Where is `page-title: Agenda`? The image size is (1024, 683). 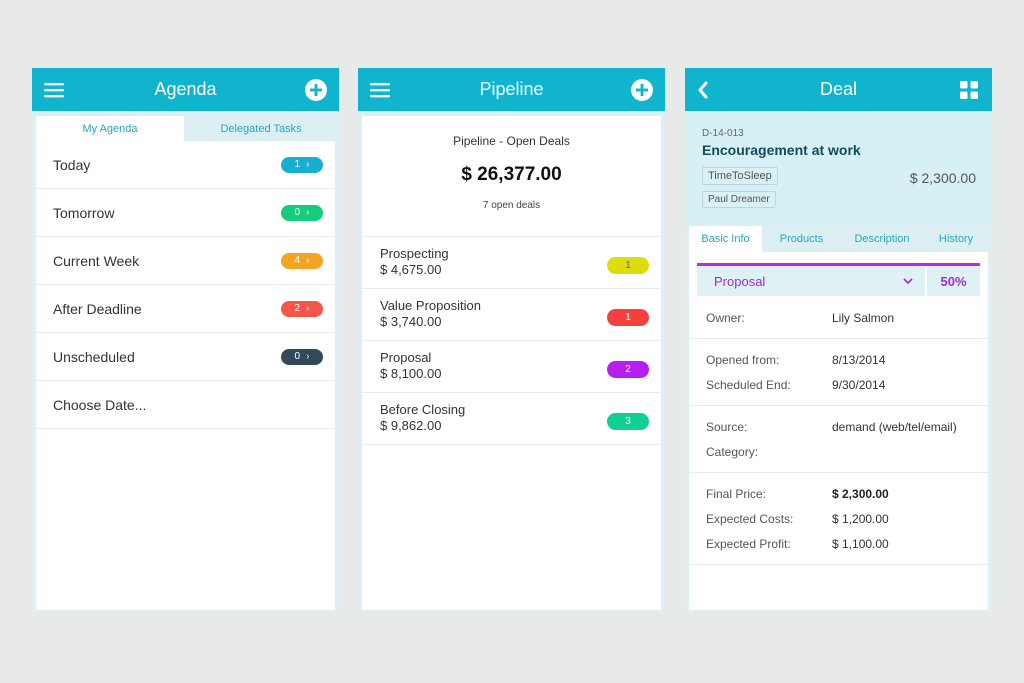
page-title: Agenda is located at coordinates (185, 89).